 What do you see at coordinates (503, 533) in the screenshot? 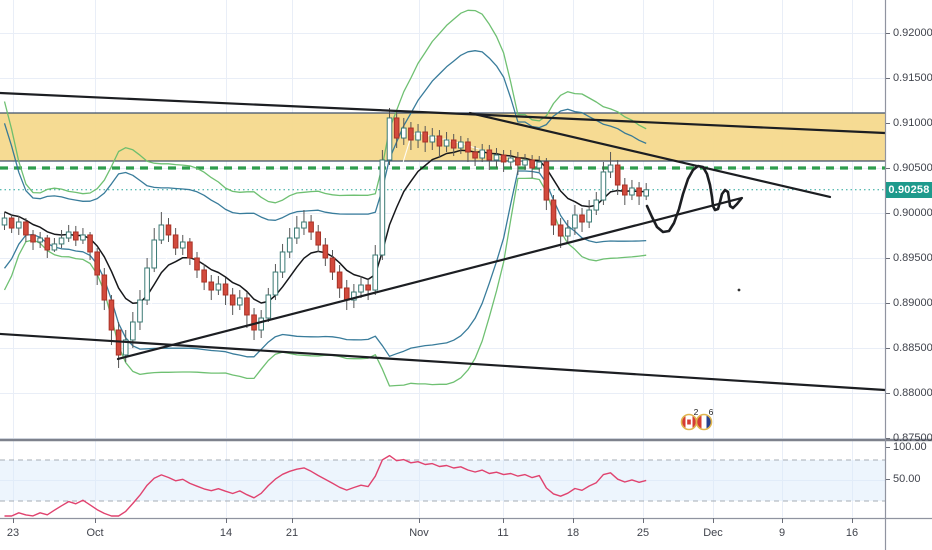
I see `time-tick-label: 11` at bounding box center [503, 533].